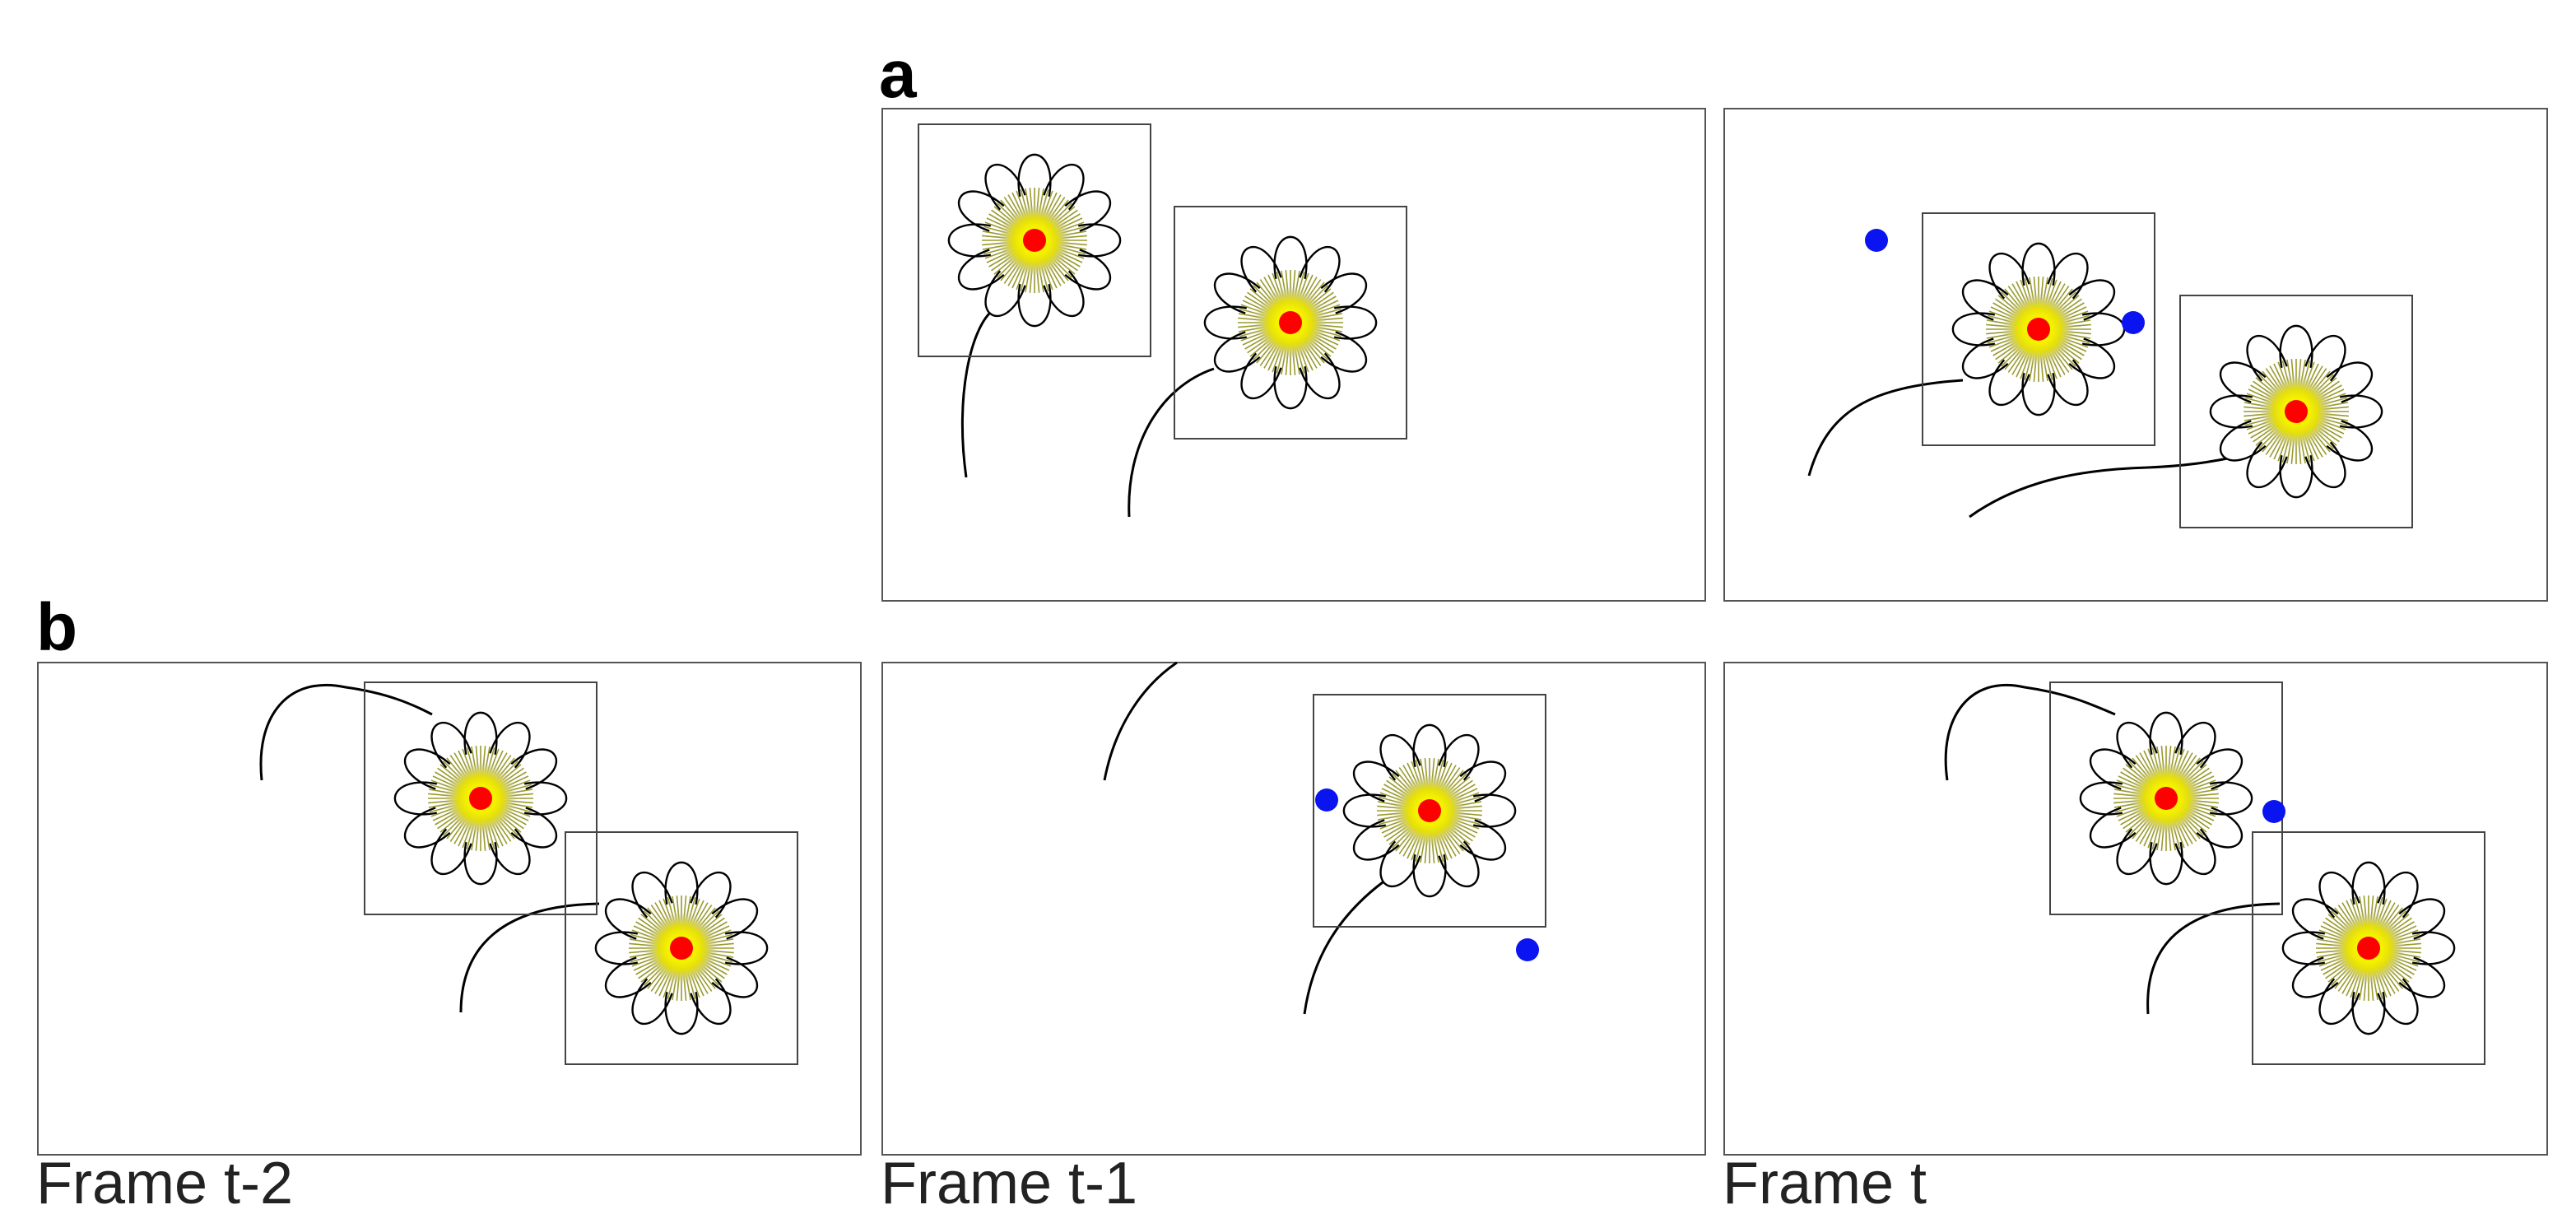 The height and width of the screenshot is (1228, 2576). Describe the element at coordinates (1825, 1183) in the screenshot. I see `frame-caption-t: Frame t` at that location.